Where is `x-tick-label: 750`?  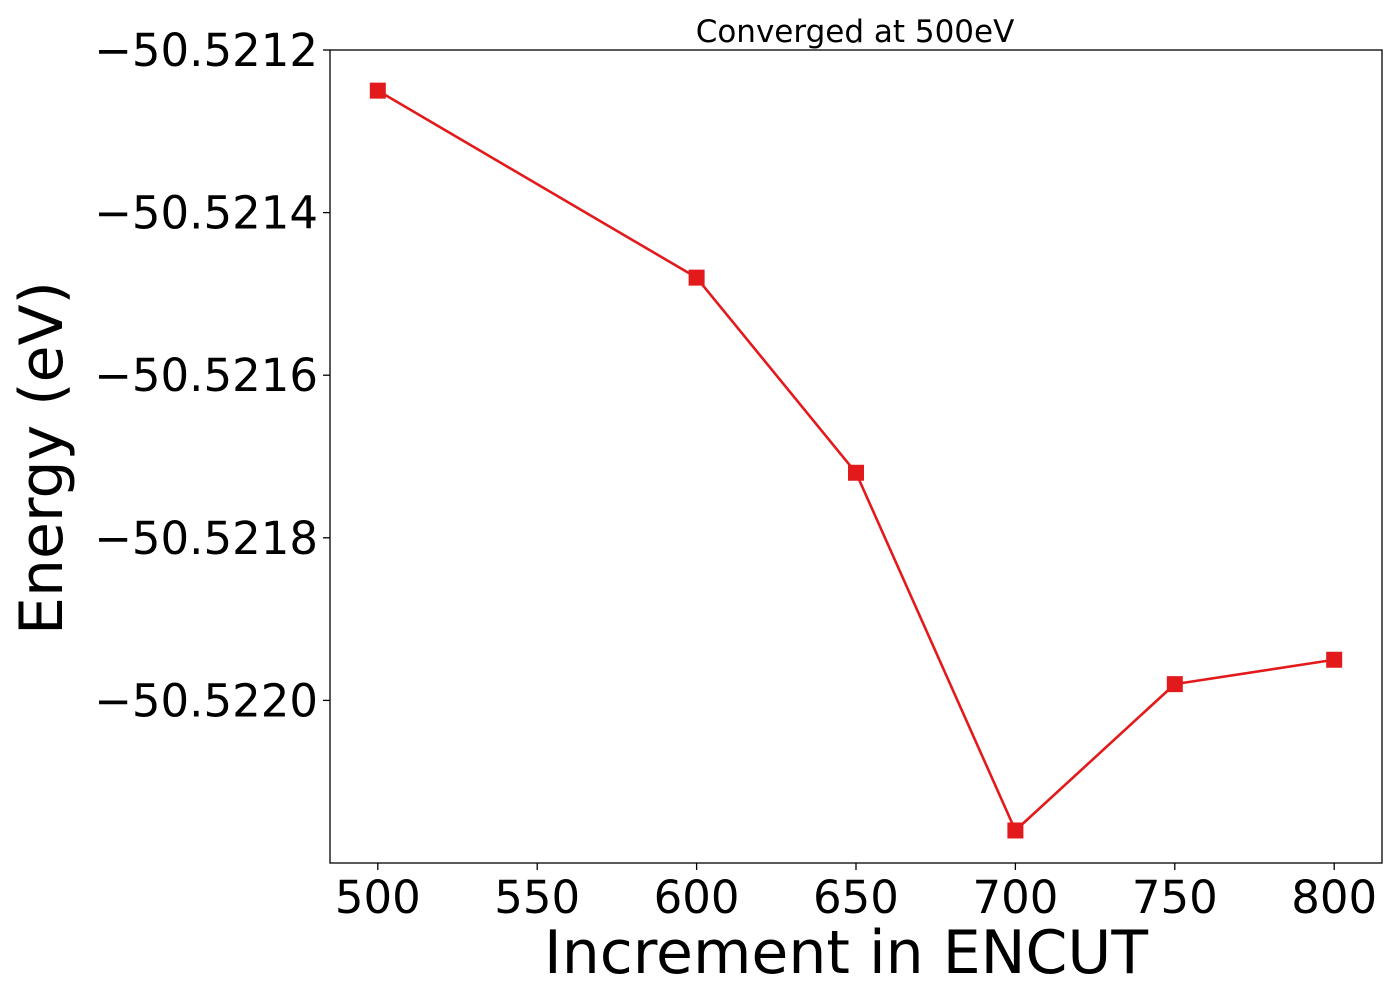 x-tick-label: 750 is located at coordinates (1175, 897).